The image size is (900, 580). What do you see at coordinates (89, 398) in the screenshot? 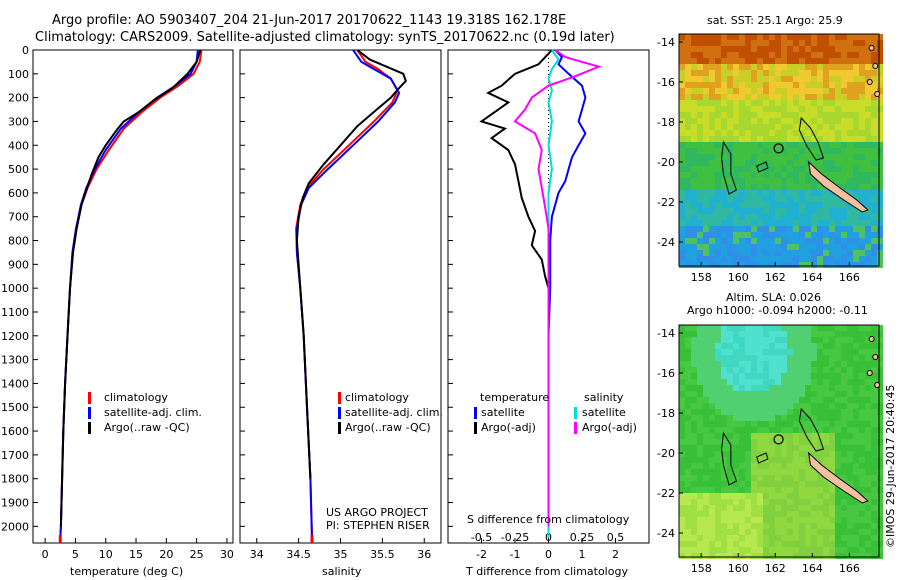
I see `temperature-legend-swatch-red` at bounding box center [89, 398].